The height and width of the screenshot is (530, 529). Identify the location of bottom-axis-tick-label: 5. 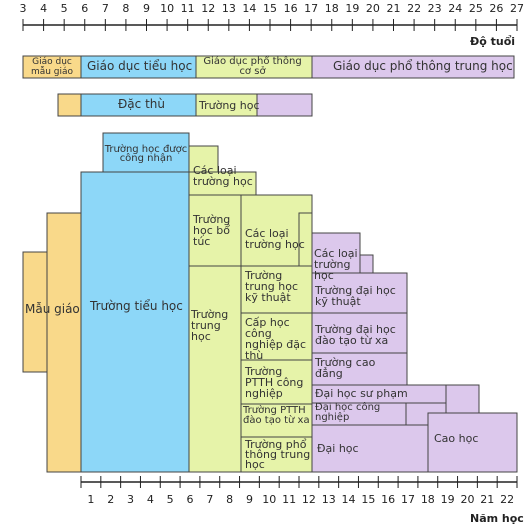
(170, 499).